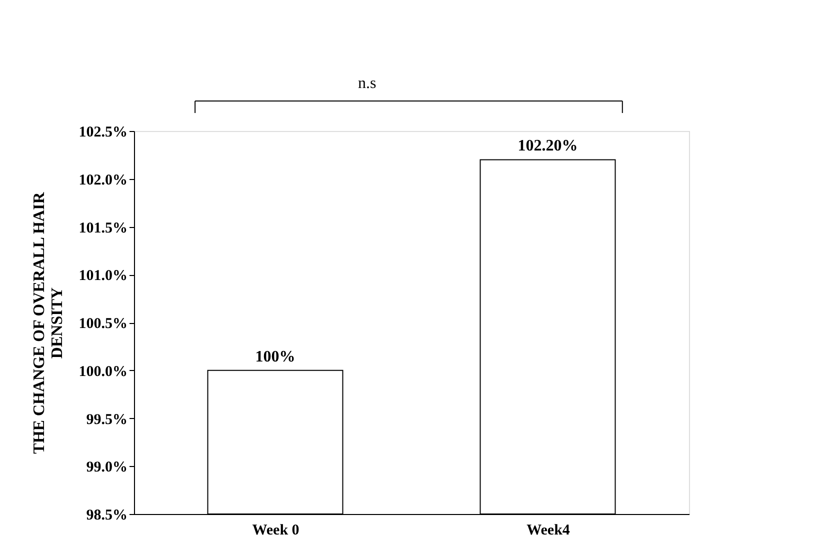 This screenshot has width=821, height=543. I want to click on y-tick-label: 98.5%, so click(107, 516).